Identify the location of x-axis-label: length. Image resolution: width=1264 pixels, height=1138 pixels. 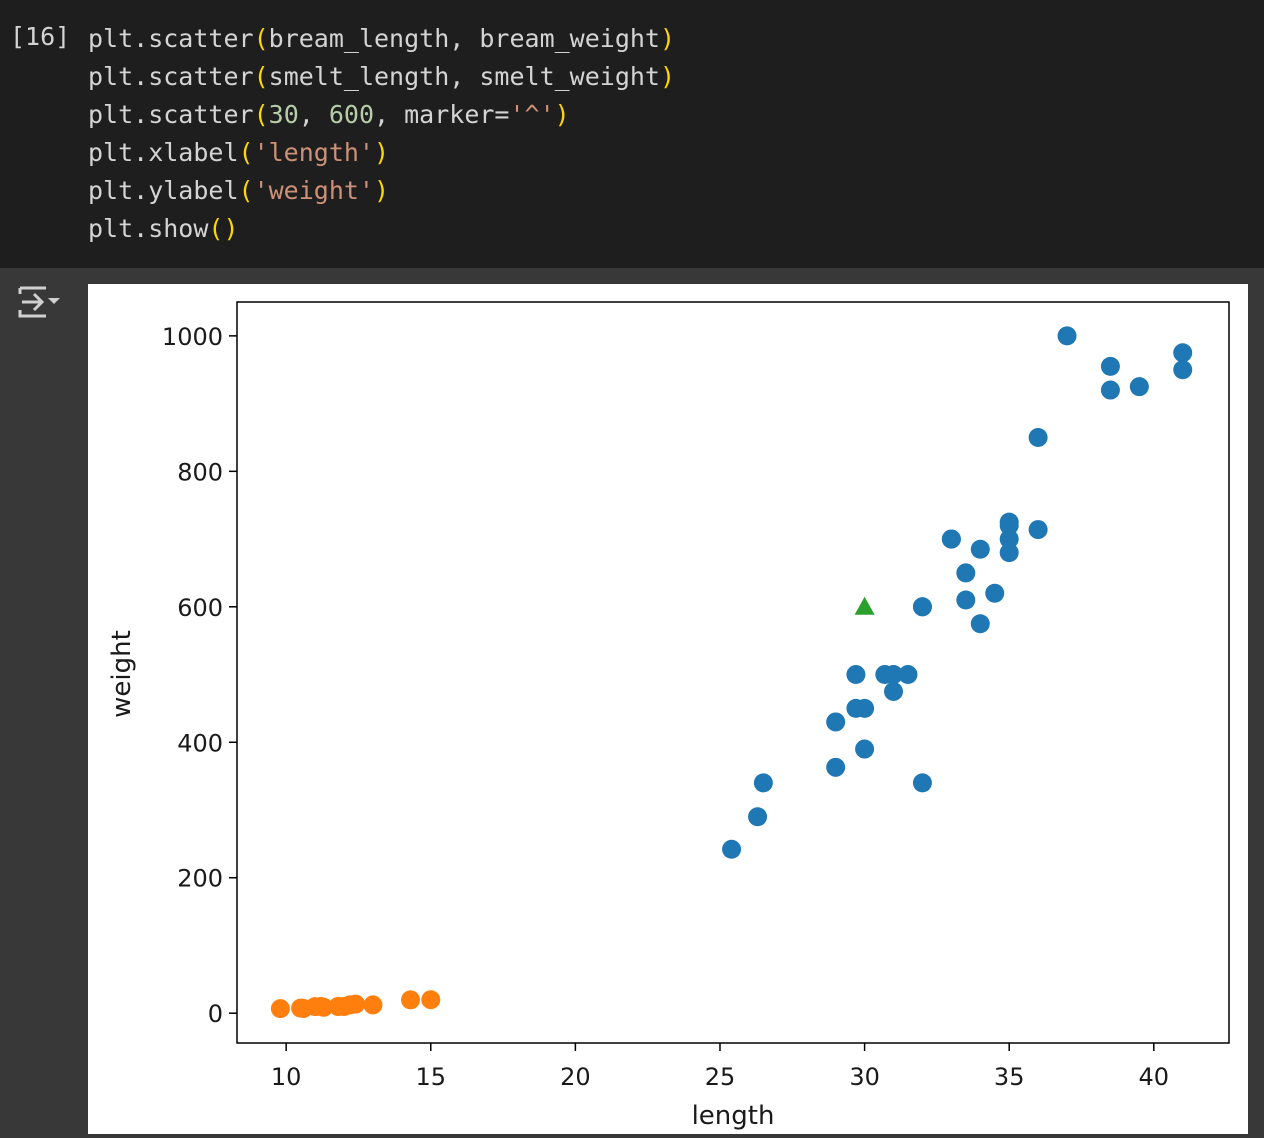
(733, 1116).